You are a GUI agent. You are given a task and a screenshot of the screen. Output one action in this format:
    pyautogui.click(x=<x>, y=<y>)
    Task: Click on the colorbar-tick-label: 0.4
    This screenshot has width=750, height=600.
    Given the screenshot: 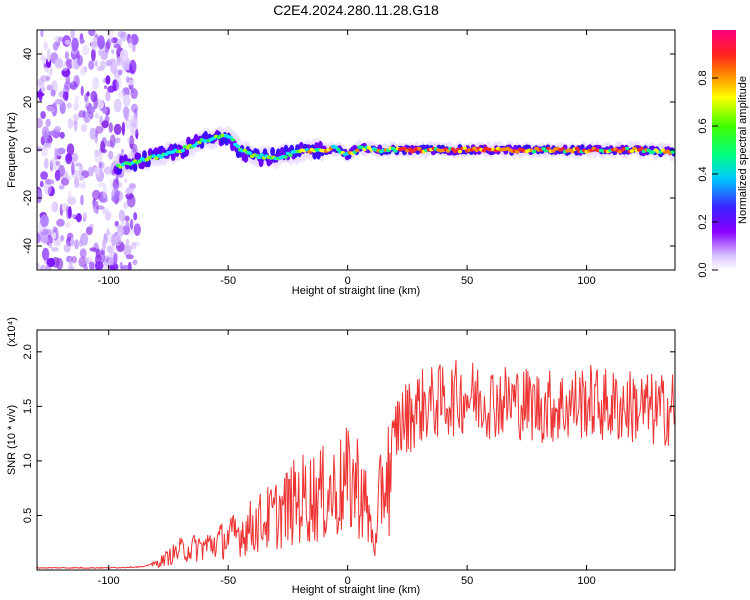 What is the action you would take?
    pyautogui.click(x=703, y=173)
    